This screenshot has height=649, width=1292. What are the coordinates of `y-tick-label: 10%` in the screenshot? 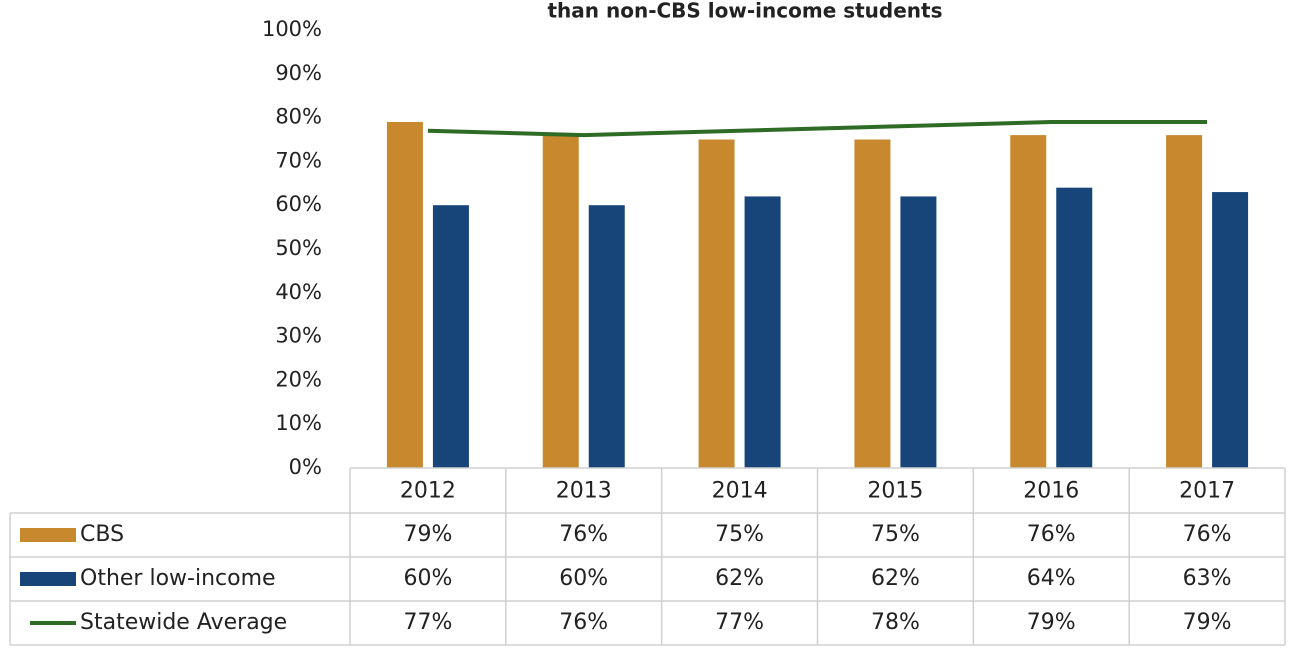 It's located at (298, 423).